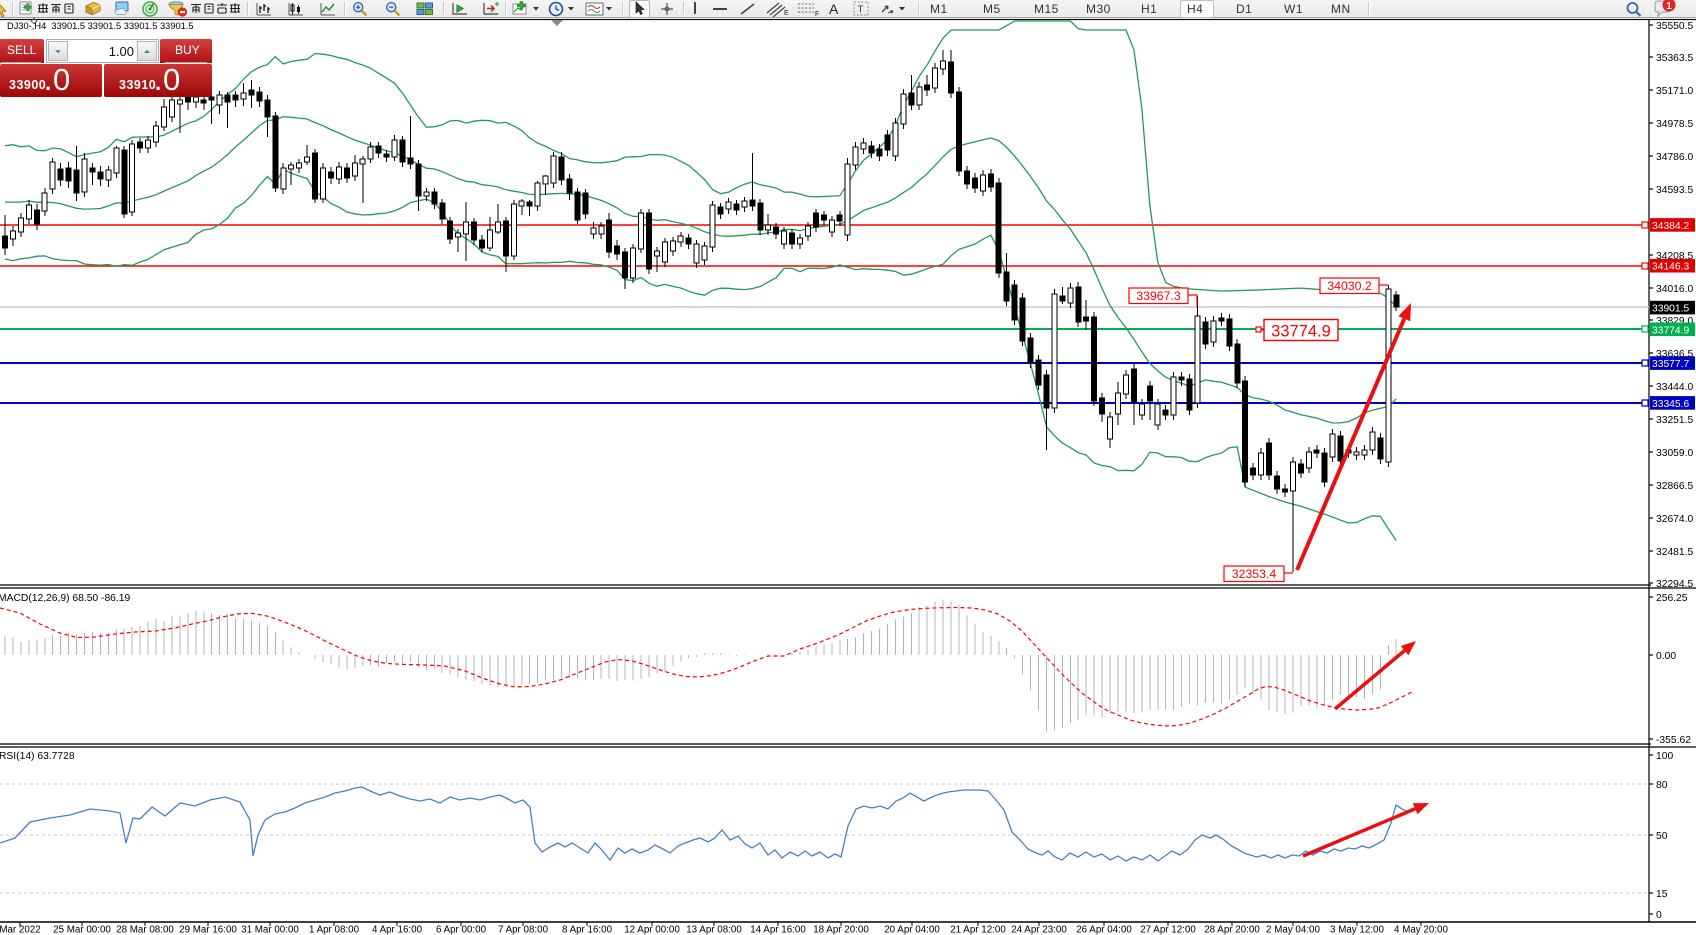 This screenshot has height=935, width=1696. What do you see at coordinates (714, 930) in the screenshot?
I see `svg-text: 13 Apr 08:00` at bounding box center [714, 930].